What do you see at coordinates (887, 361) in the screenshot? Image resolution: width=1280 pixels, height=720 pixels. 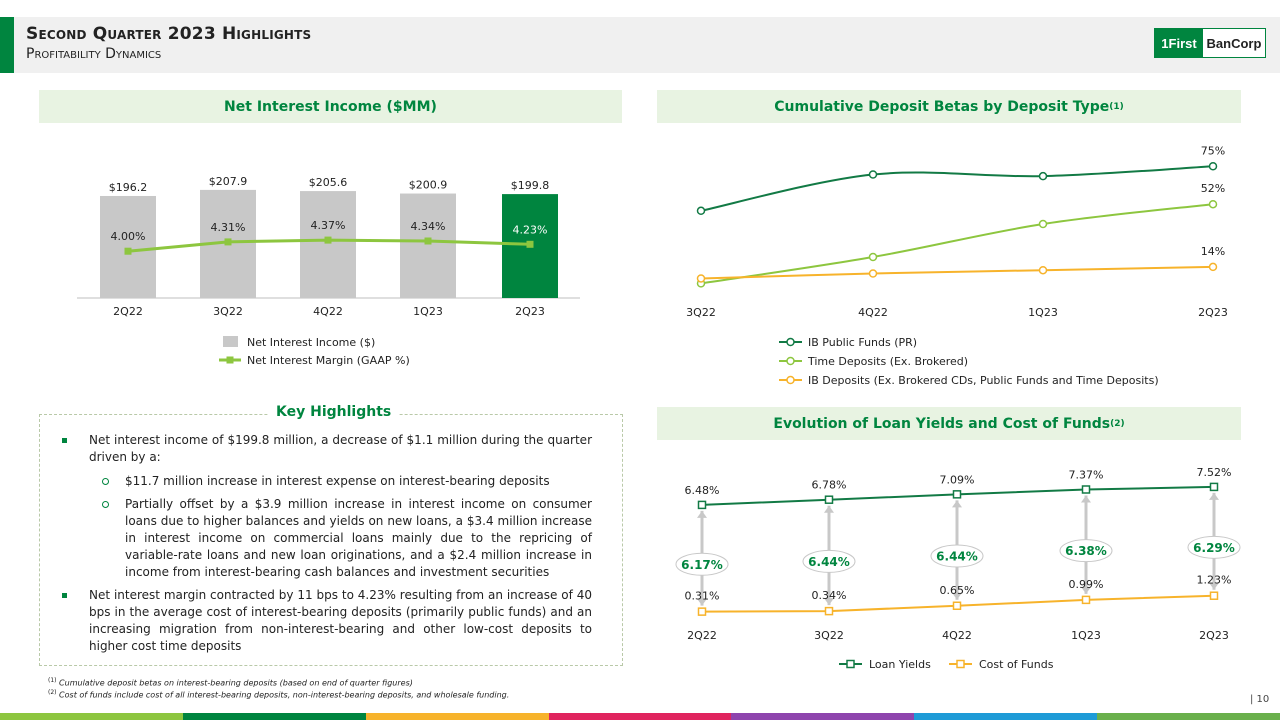 I see `betas-legend-label: Time Deposits (Ex. Brokered)` at bounding box center [887, 361].